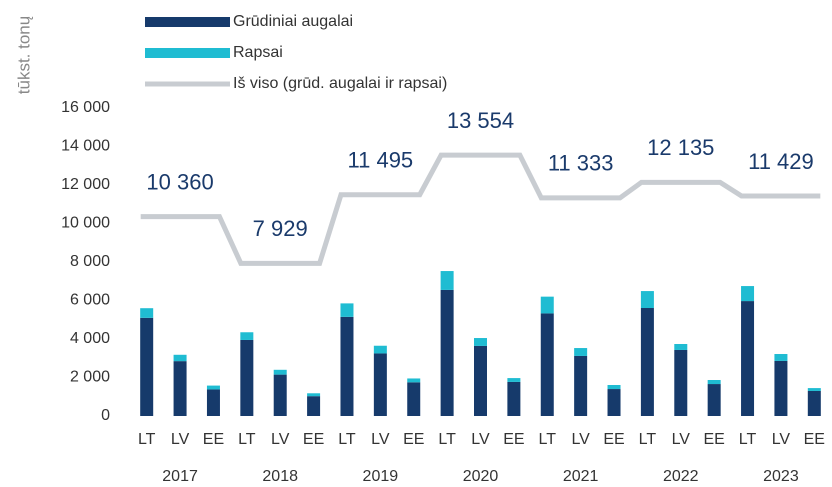 Image resolution: width=832 pixels, height=487 pixels. I want to click on y-tick-label: 12 000, so click(85, 184).